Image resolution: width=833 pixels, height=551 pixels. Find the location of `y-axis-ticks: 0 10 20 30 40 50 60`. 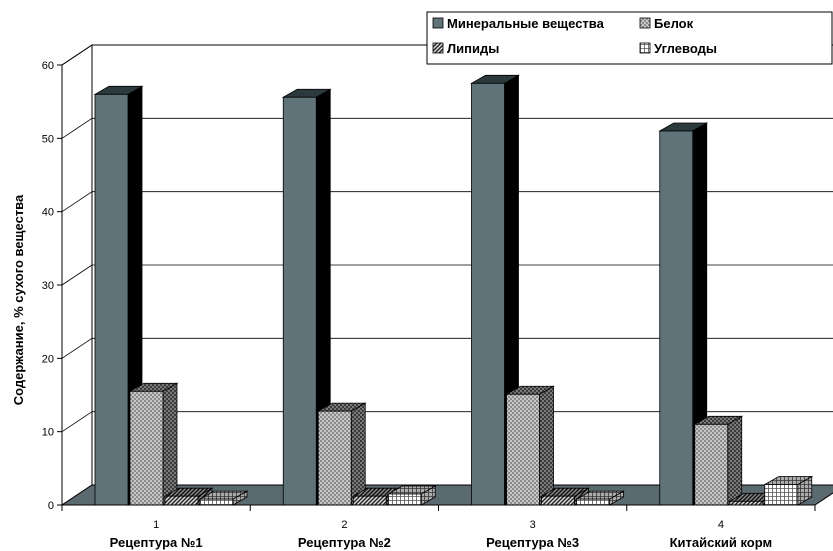

y-axis-ticks: 0 10 20 30 40 50 60 is located at coordinates (52, 286).